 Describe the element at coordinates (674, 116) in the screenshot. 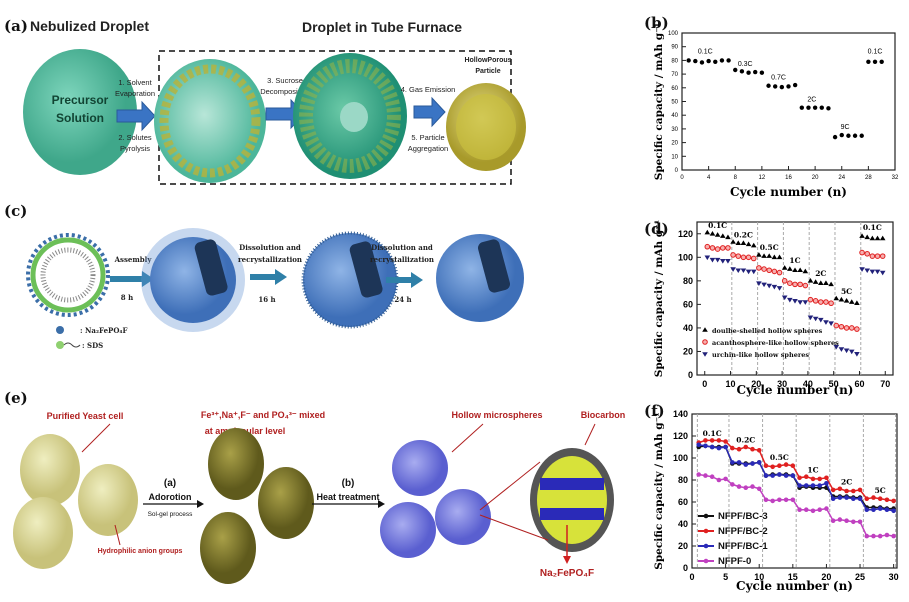

I see `y-tick-label: 40` at that location.